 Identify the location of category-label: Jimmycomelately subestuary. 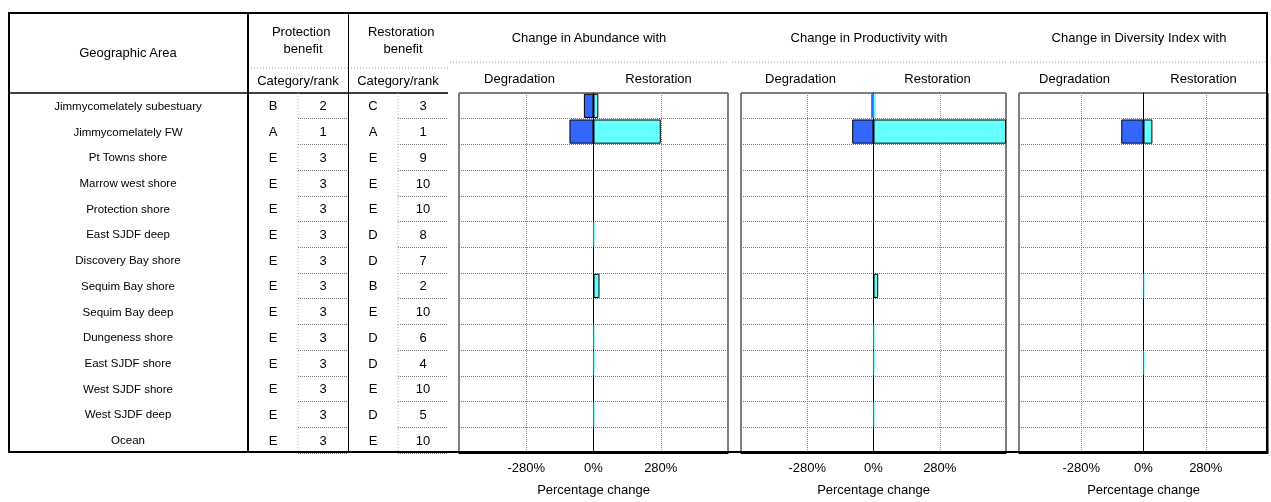
(128, 105).